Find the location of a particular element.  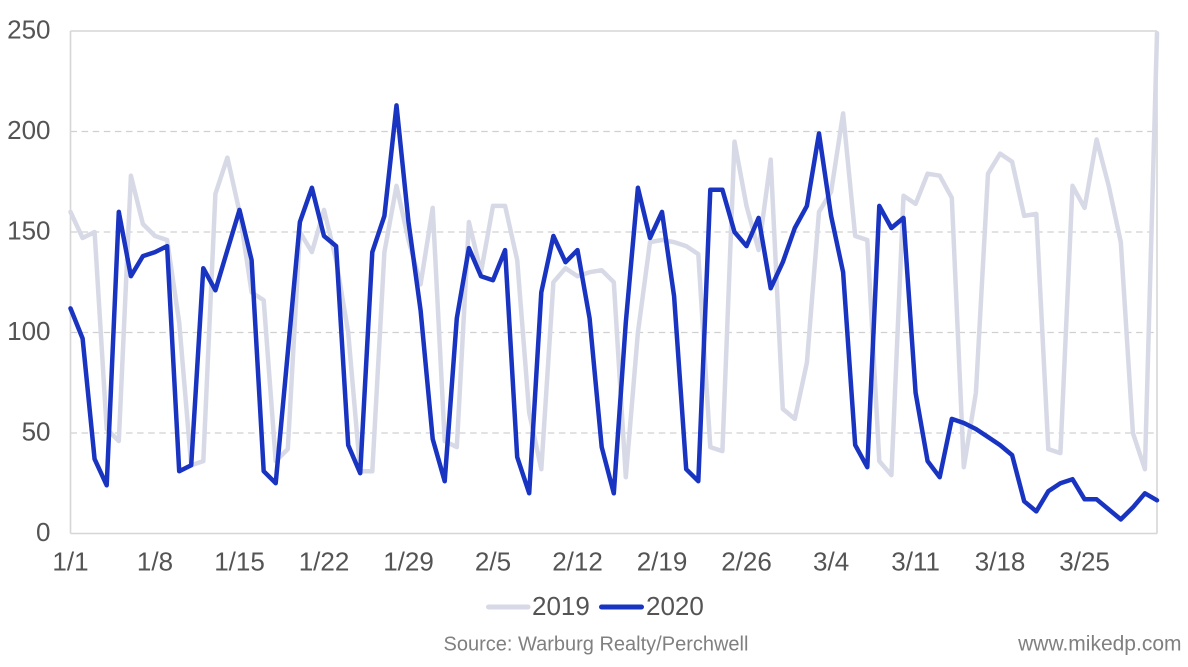

svg-text:Source: Warburg Realty/Perchwe: Source: Warburg Realty/Perchwell is located at coordinates (596, 645).